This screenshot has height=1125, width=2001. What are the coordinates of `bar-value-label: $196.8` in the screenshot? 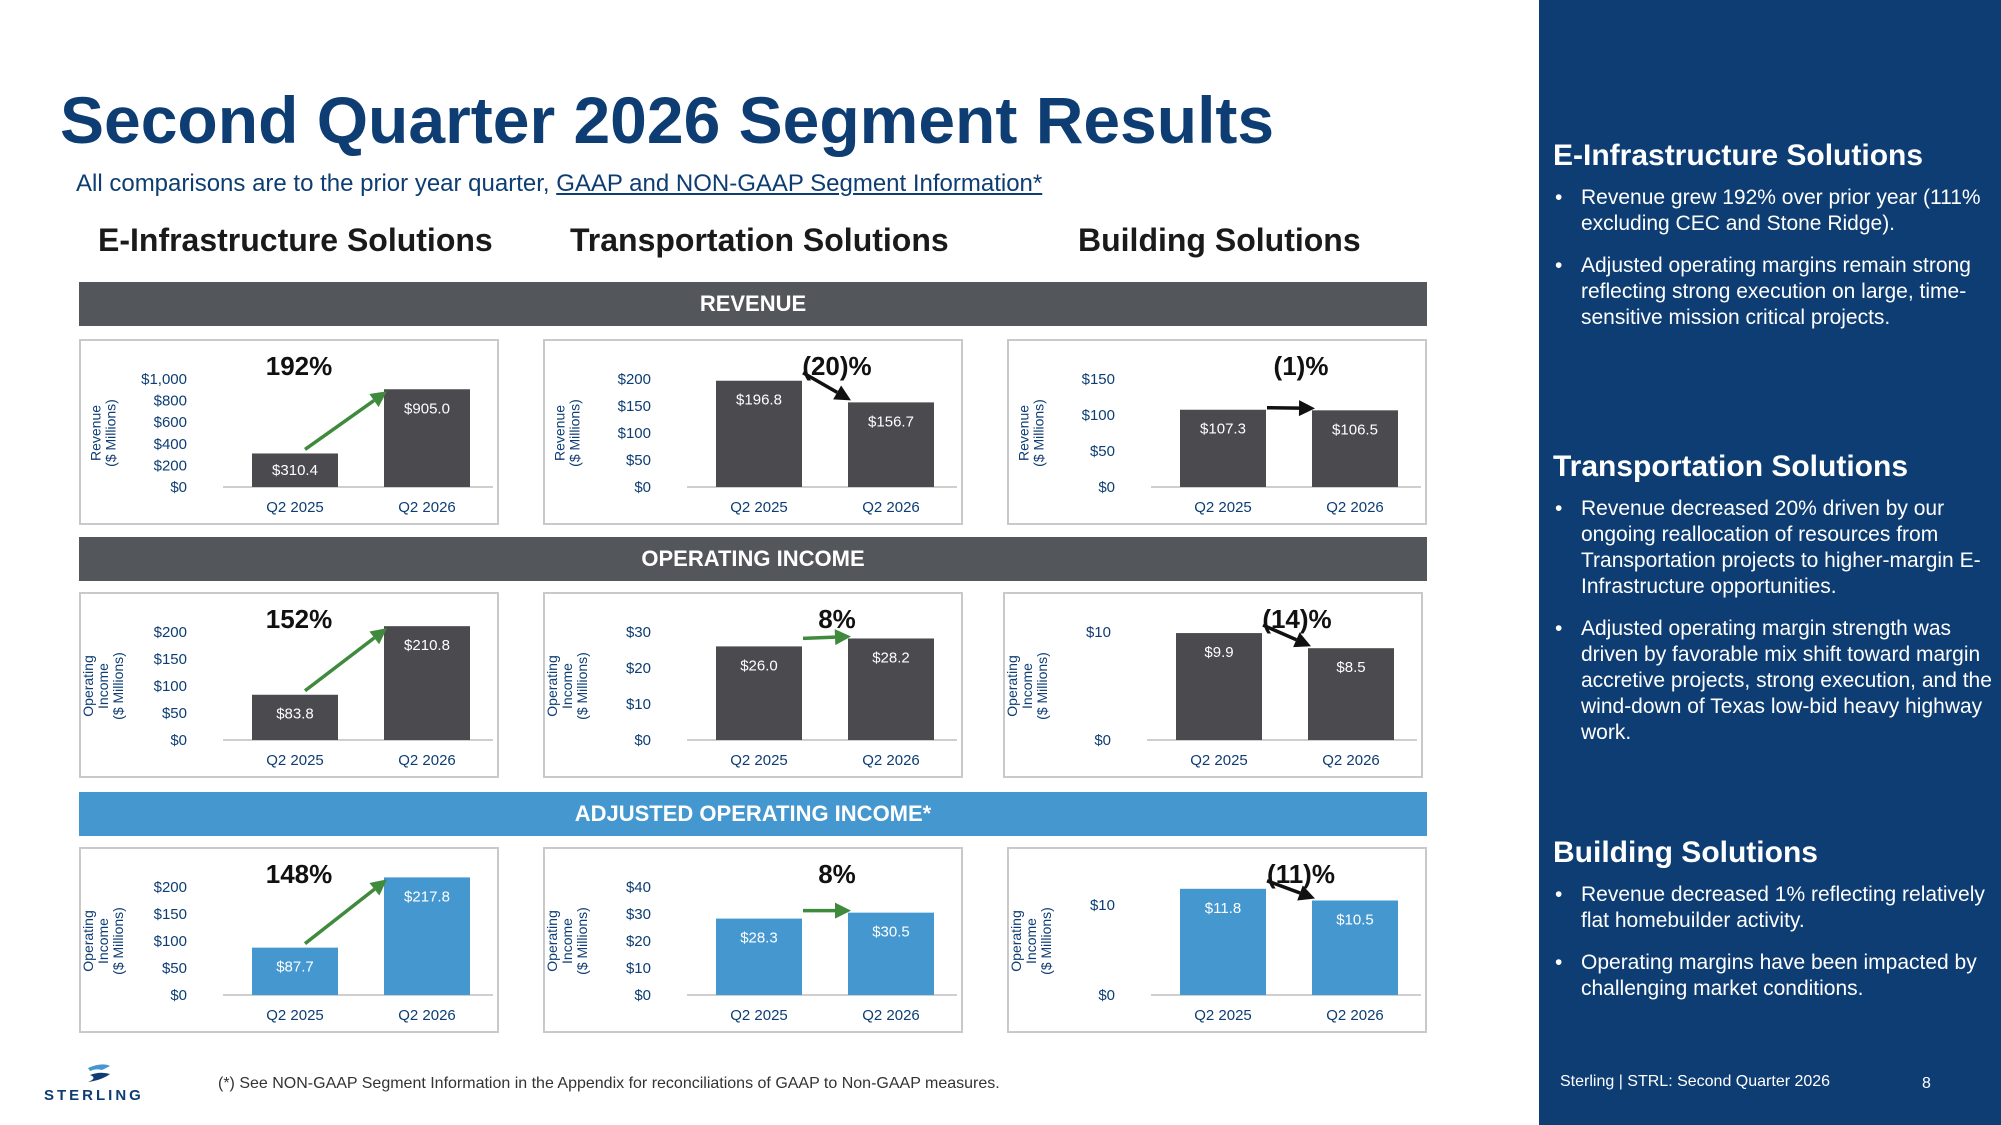 It's located at (759, 400).